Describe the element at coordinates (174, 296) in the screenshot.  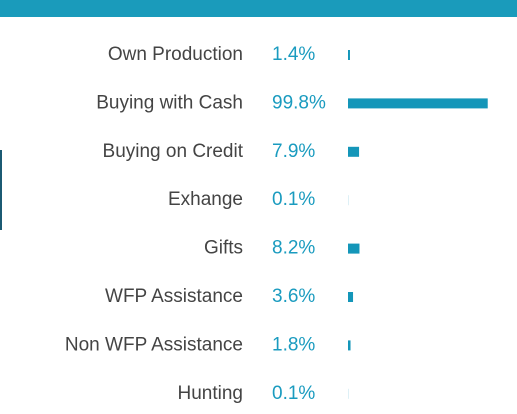
I see `category-label: WFP Assistance` at that location.